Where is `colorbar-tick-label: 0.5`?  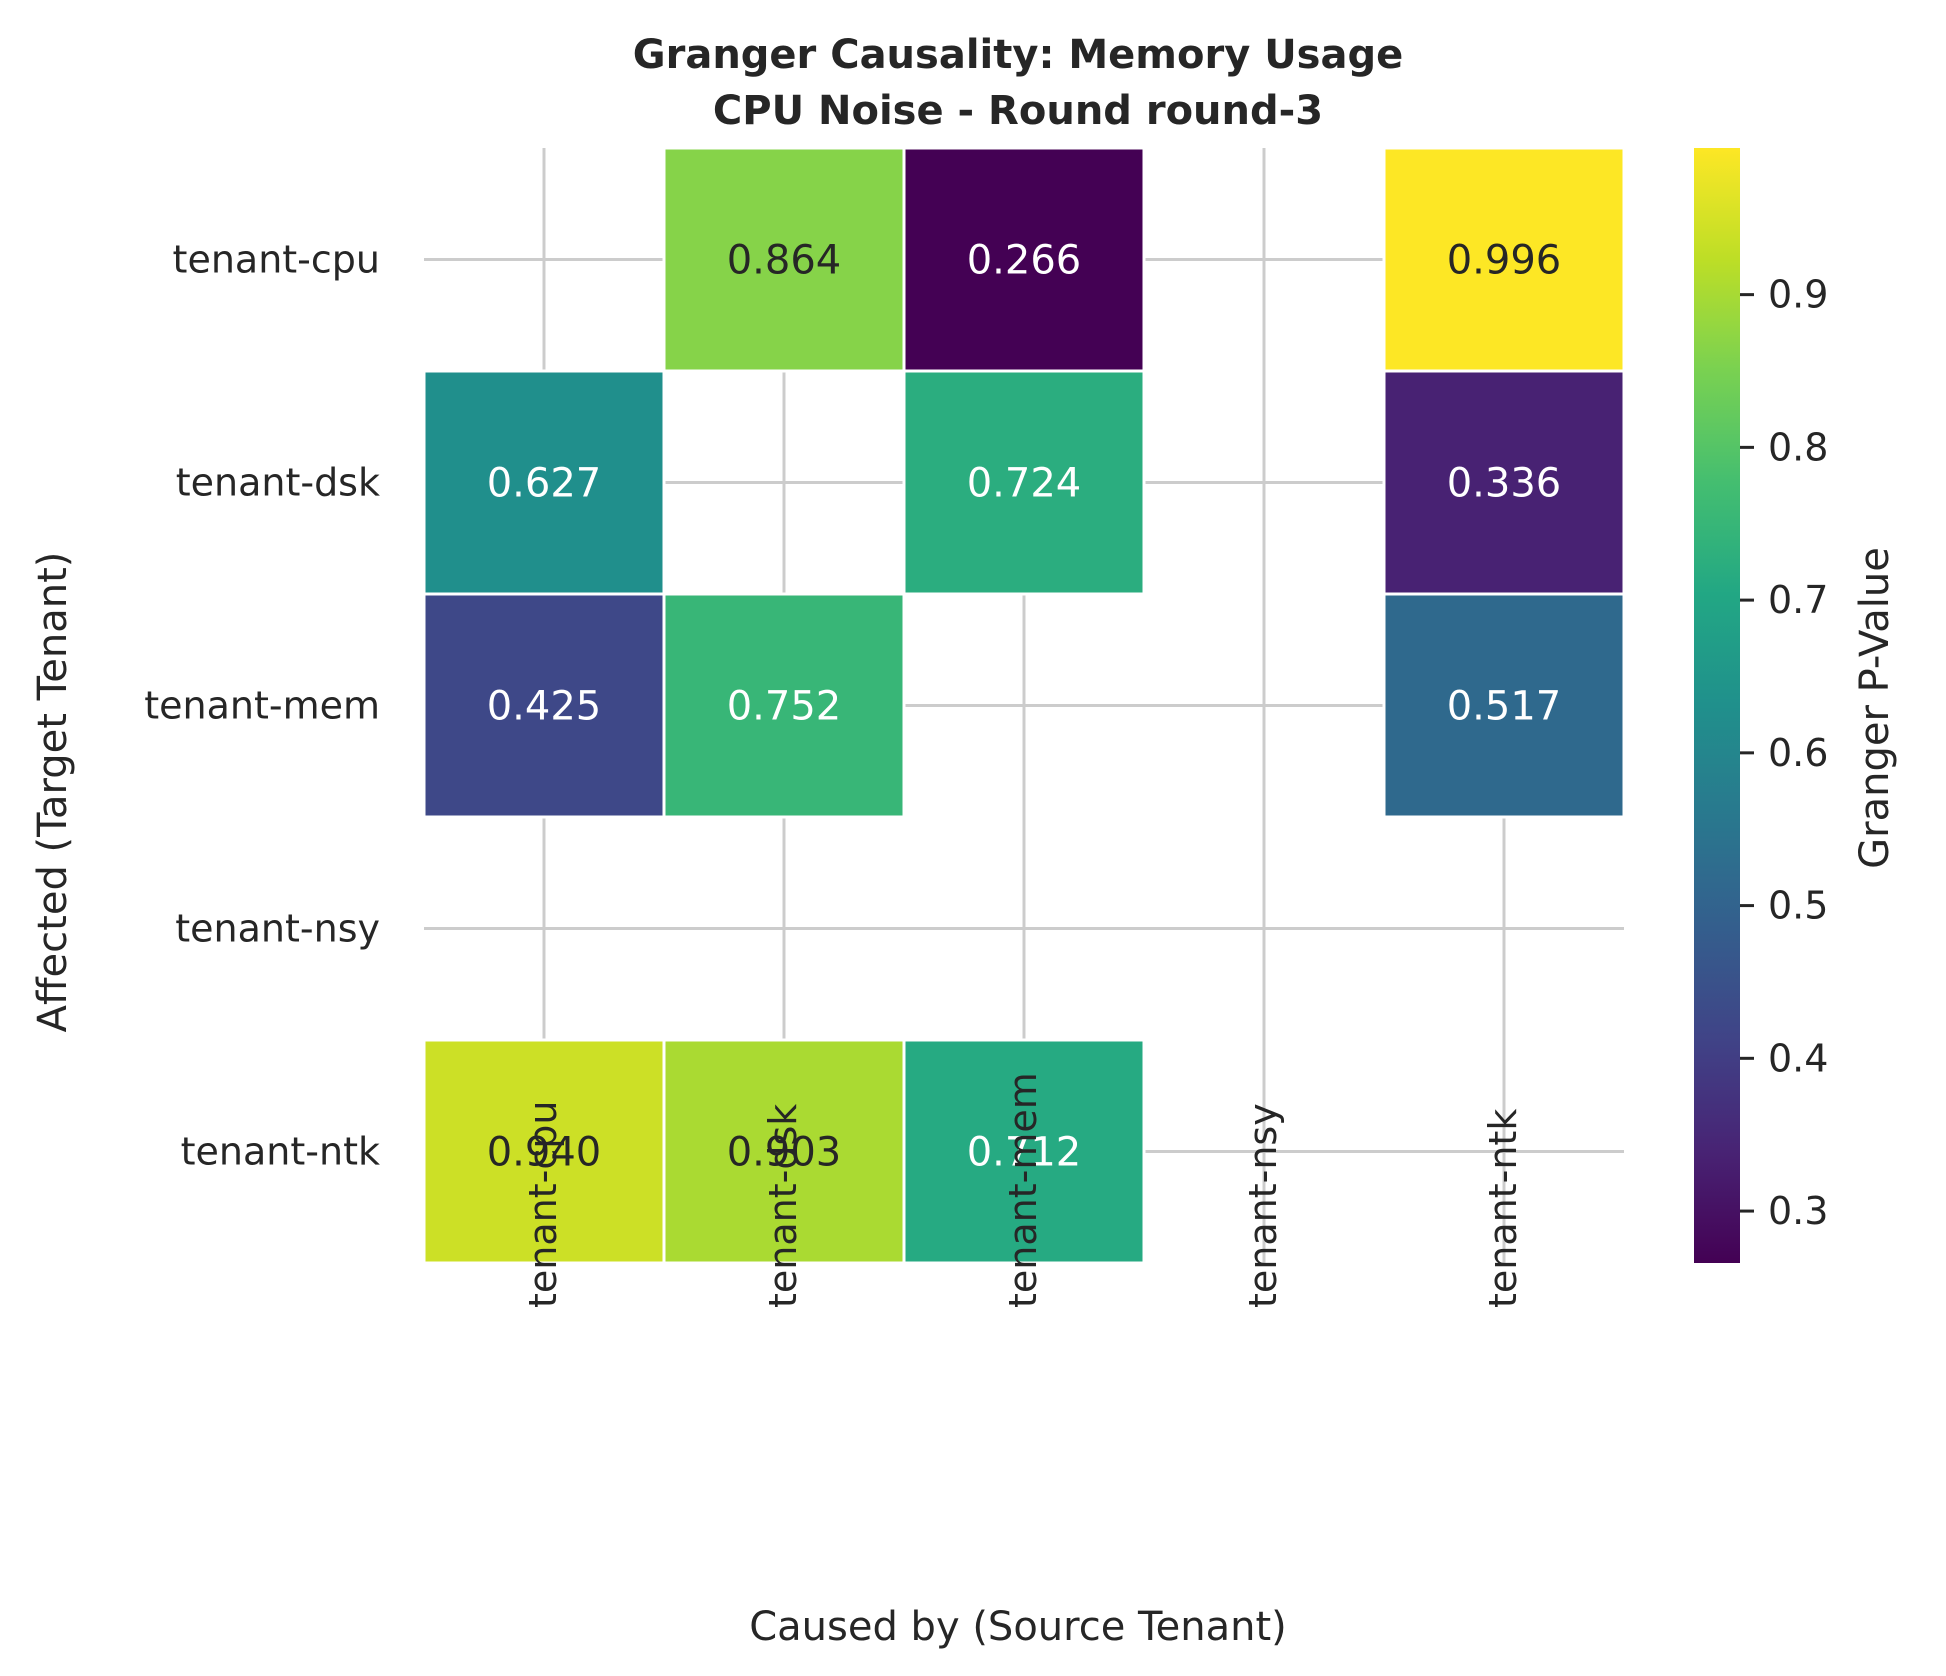 colorbar-tick-label: 0.5 is located at coordinates (1798, 906).